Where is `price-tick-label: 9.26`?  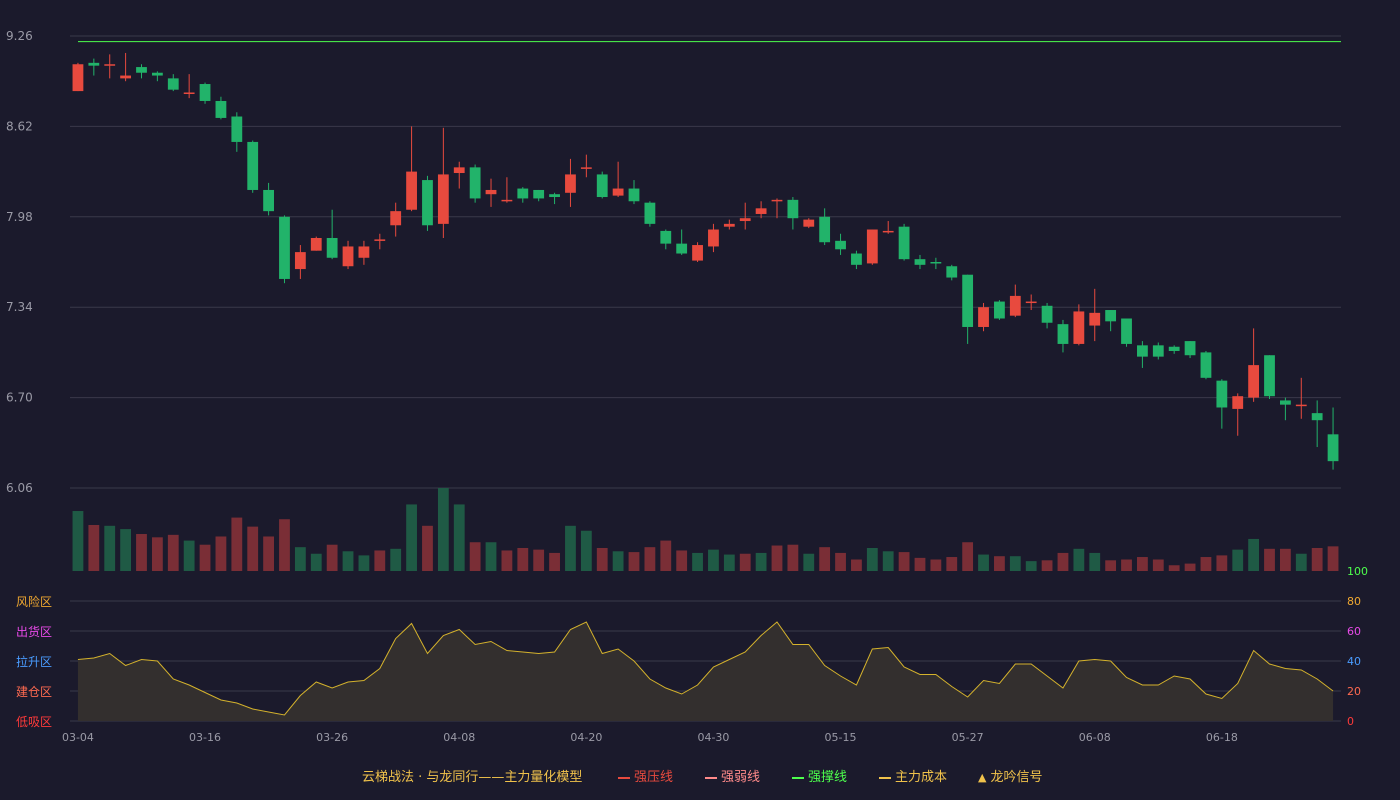
price-tick-label: 9.26 is located at coordinates (19, 36).